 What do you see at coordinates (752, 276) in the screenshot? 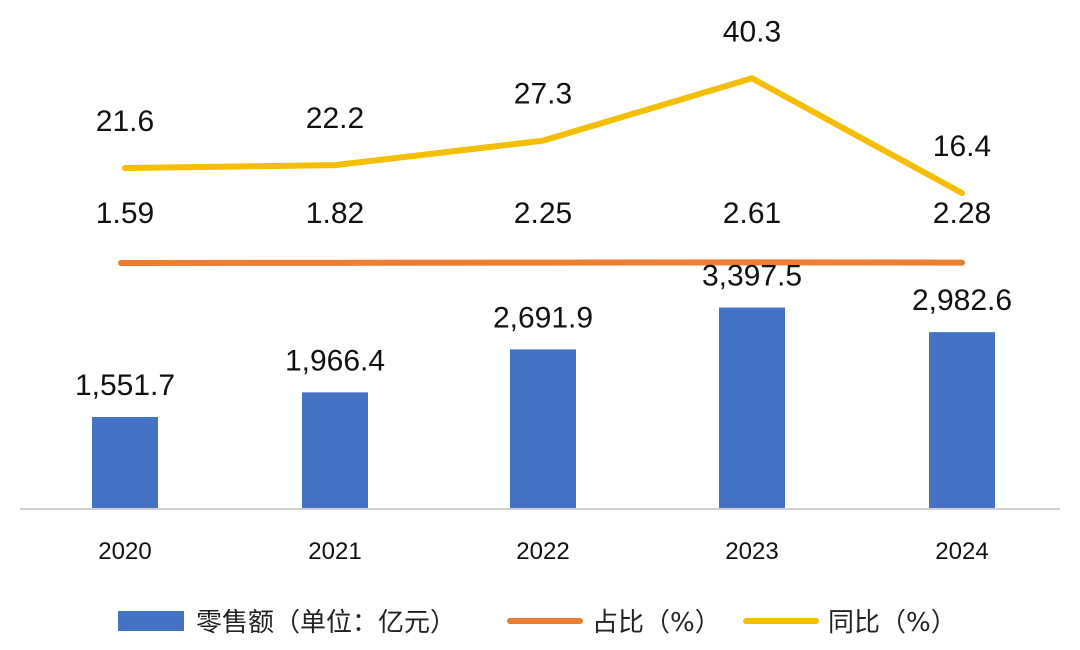
I see `bar-value-label-2023: 3,397.5` at bounding box center [752, 276].